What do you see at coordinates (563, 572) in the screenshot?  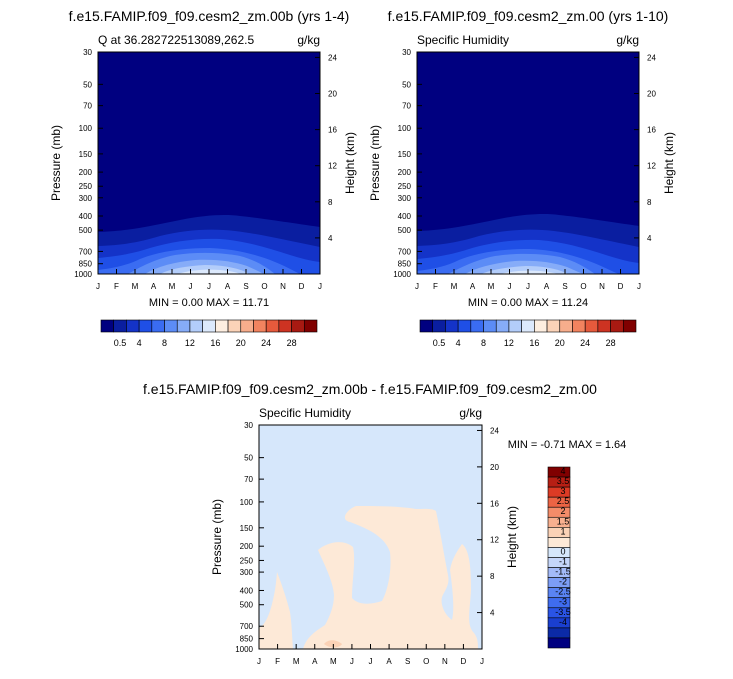 I see `colorbar-label: -1.5` at bounding box center [563, 572].